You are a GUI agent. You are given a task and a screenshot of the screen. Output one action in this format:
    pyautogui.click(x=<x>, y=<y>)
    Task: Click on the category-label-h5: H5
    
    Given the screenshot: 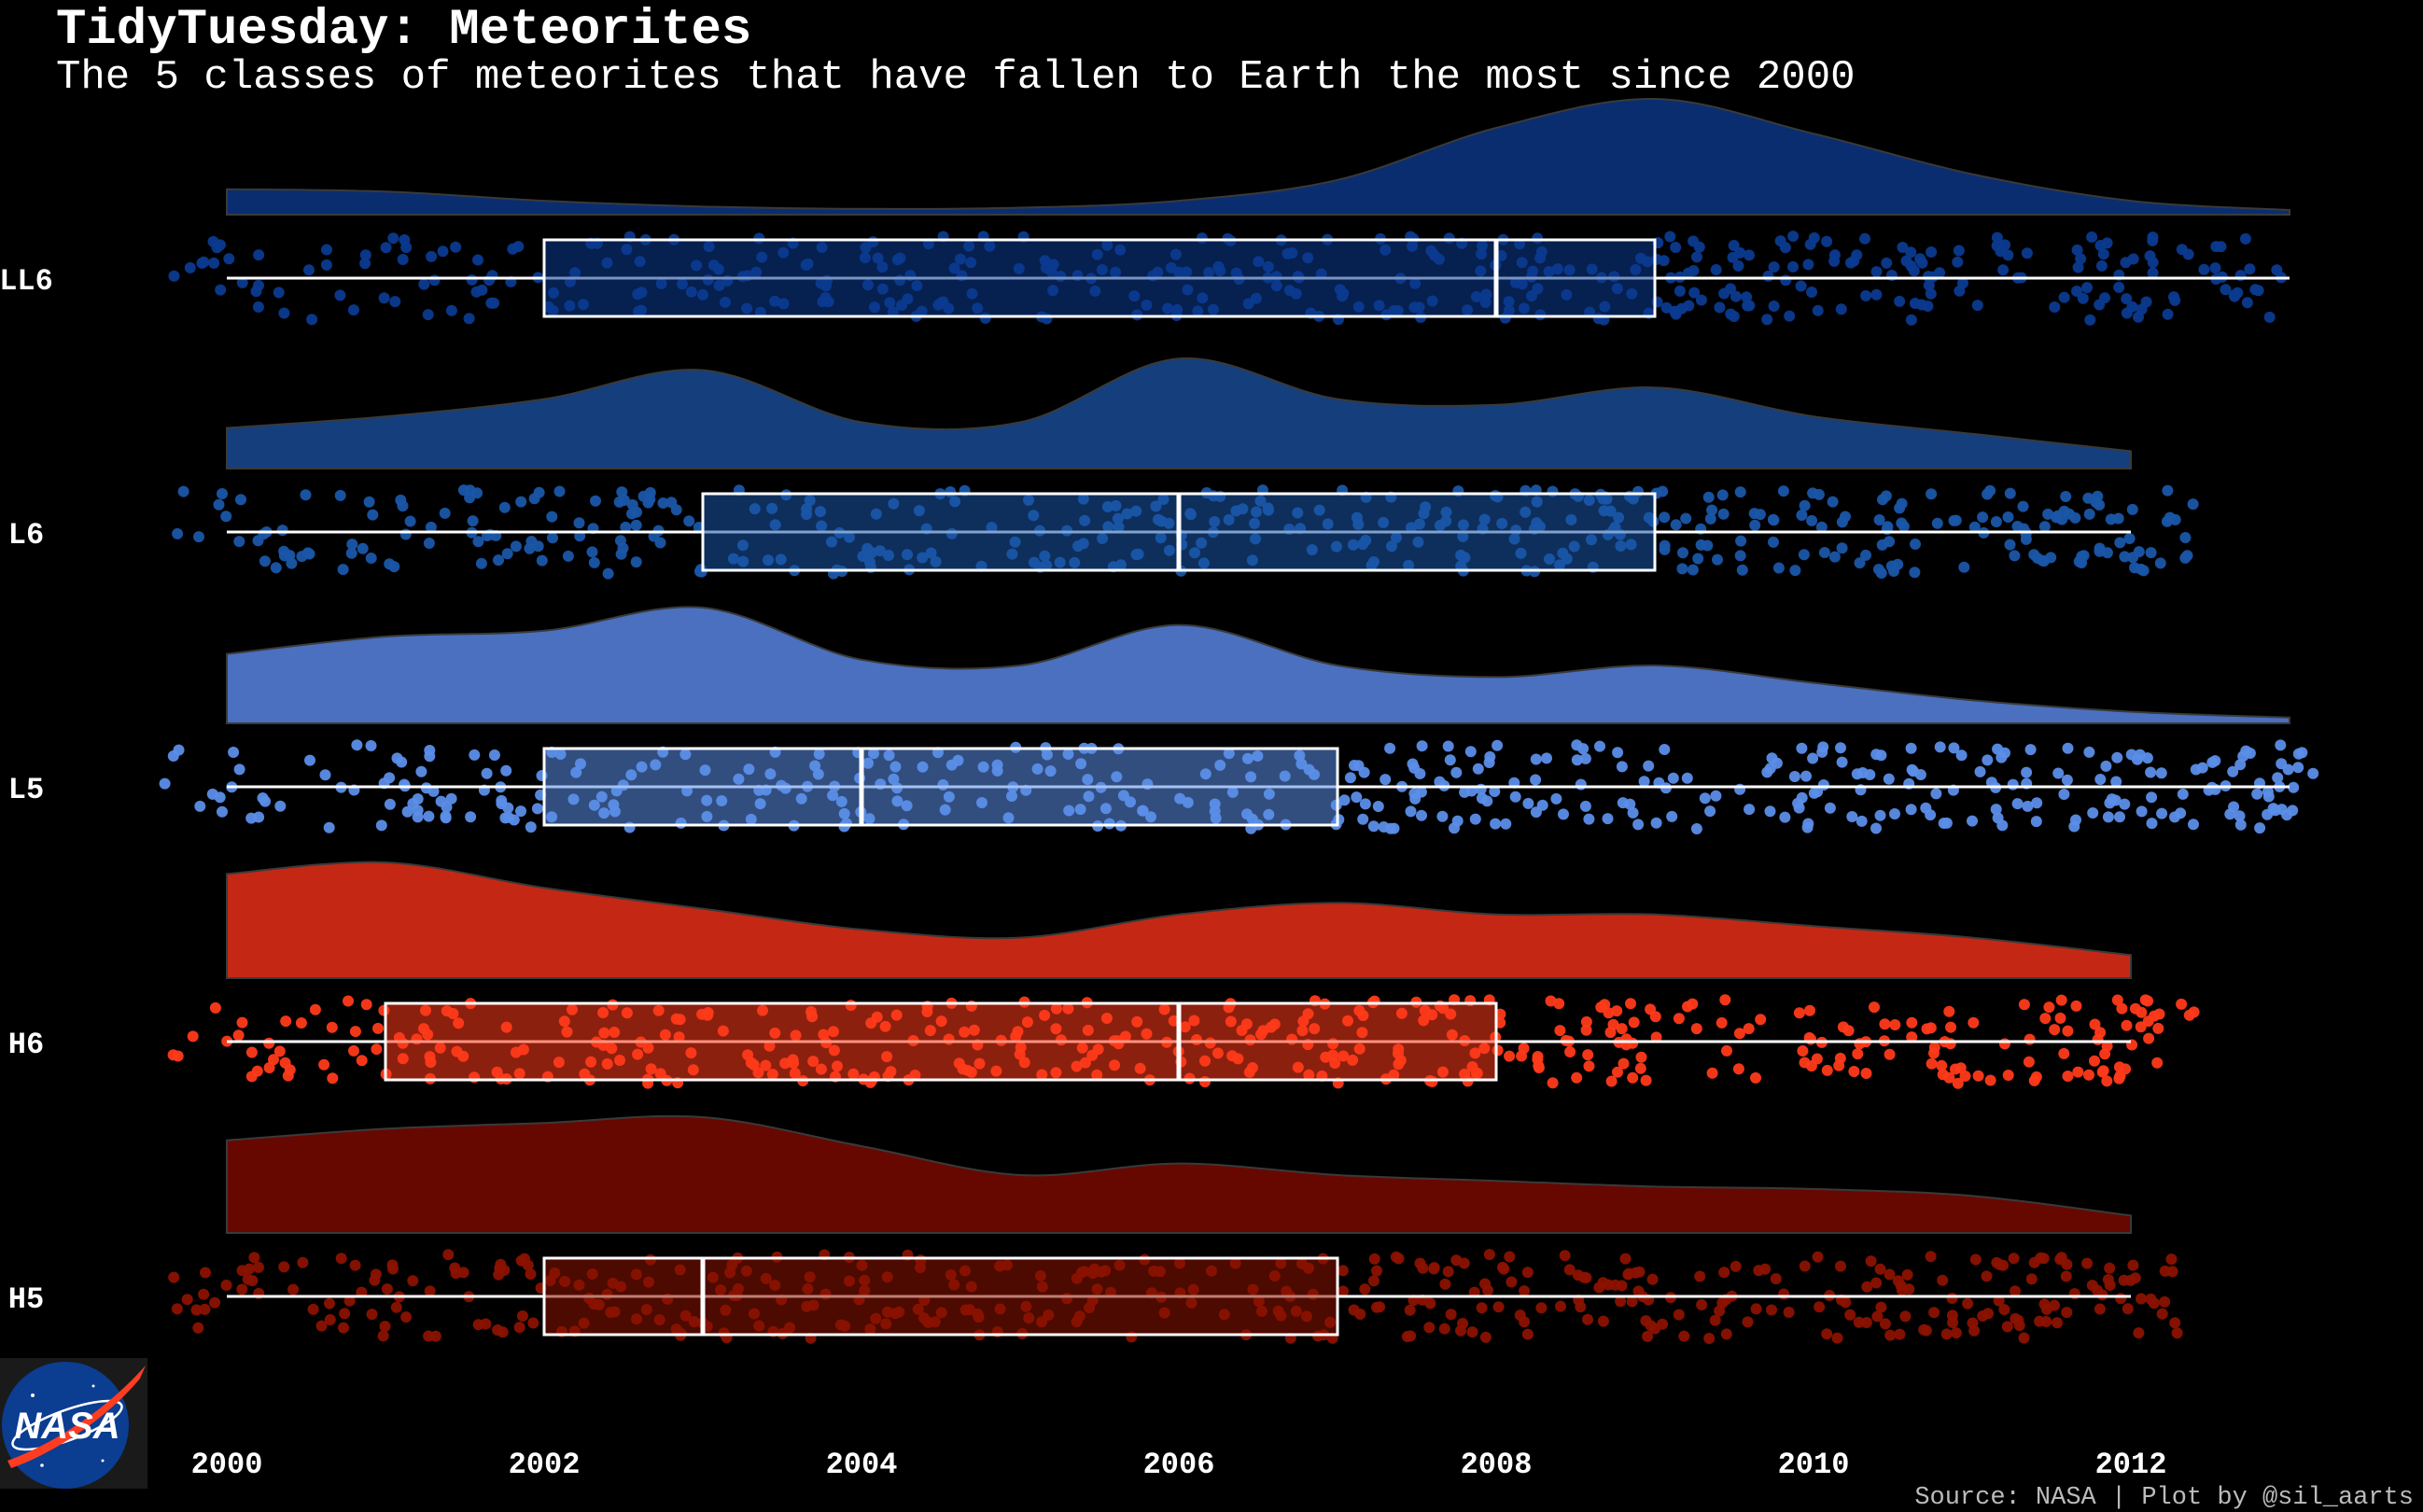 What is the action you would take?
    pyautogui.click(x=26, y=1299)
    